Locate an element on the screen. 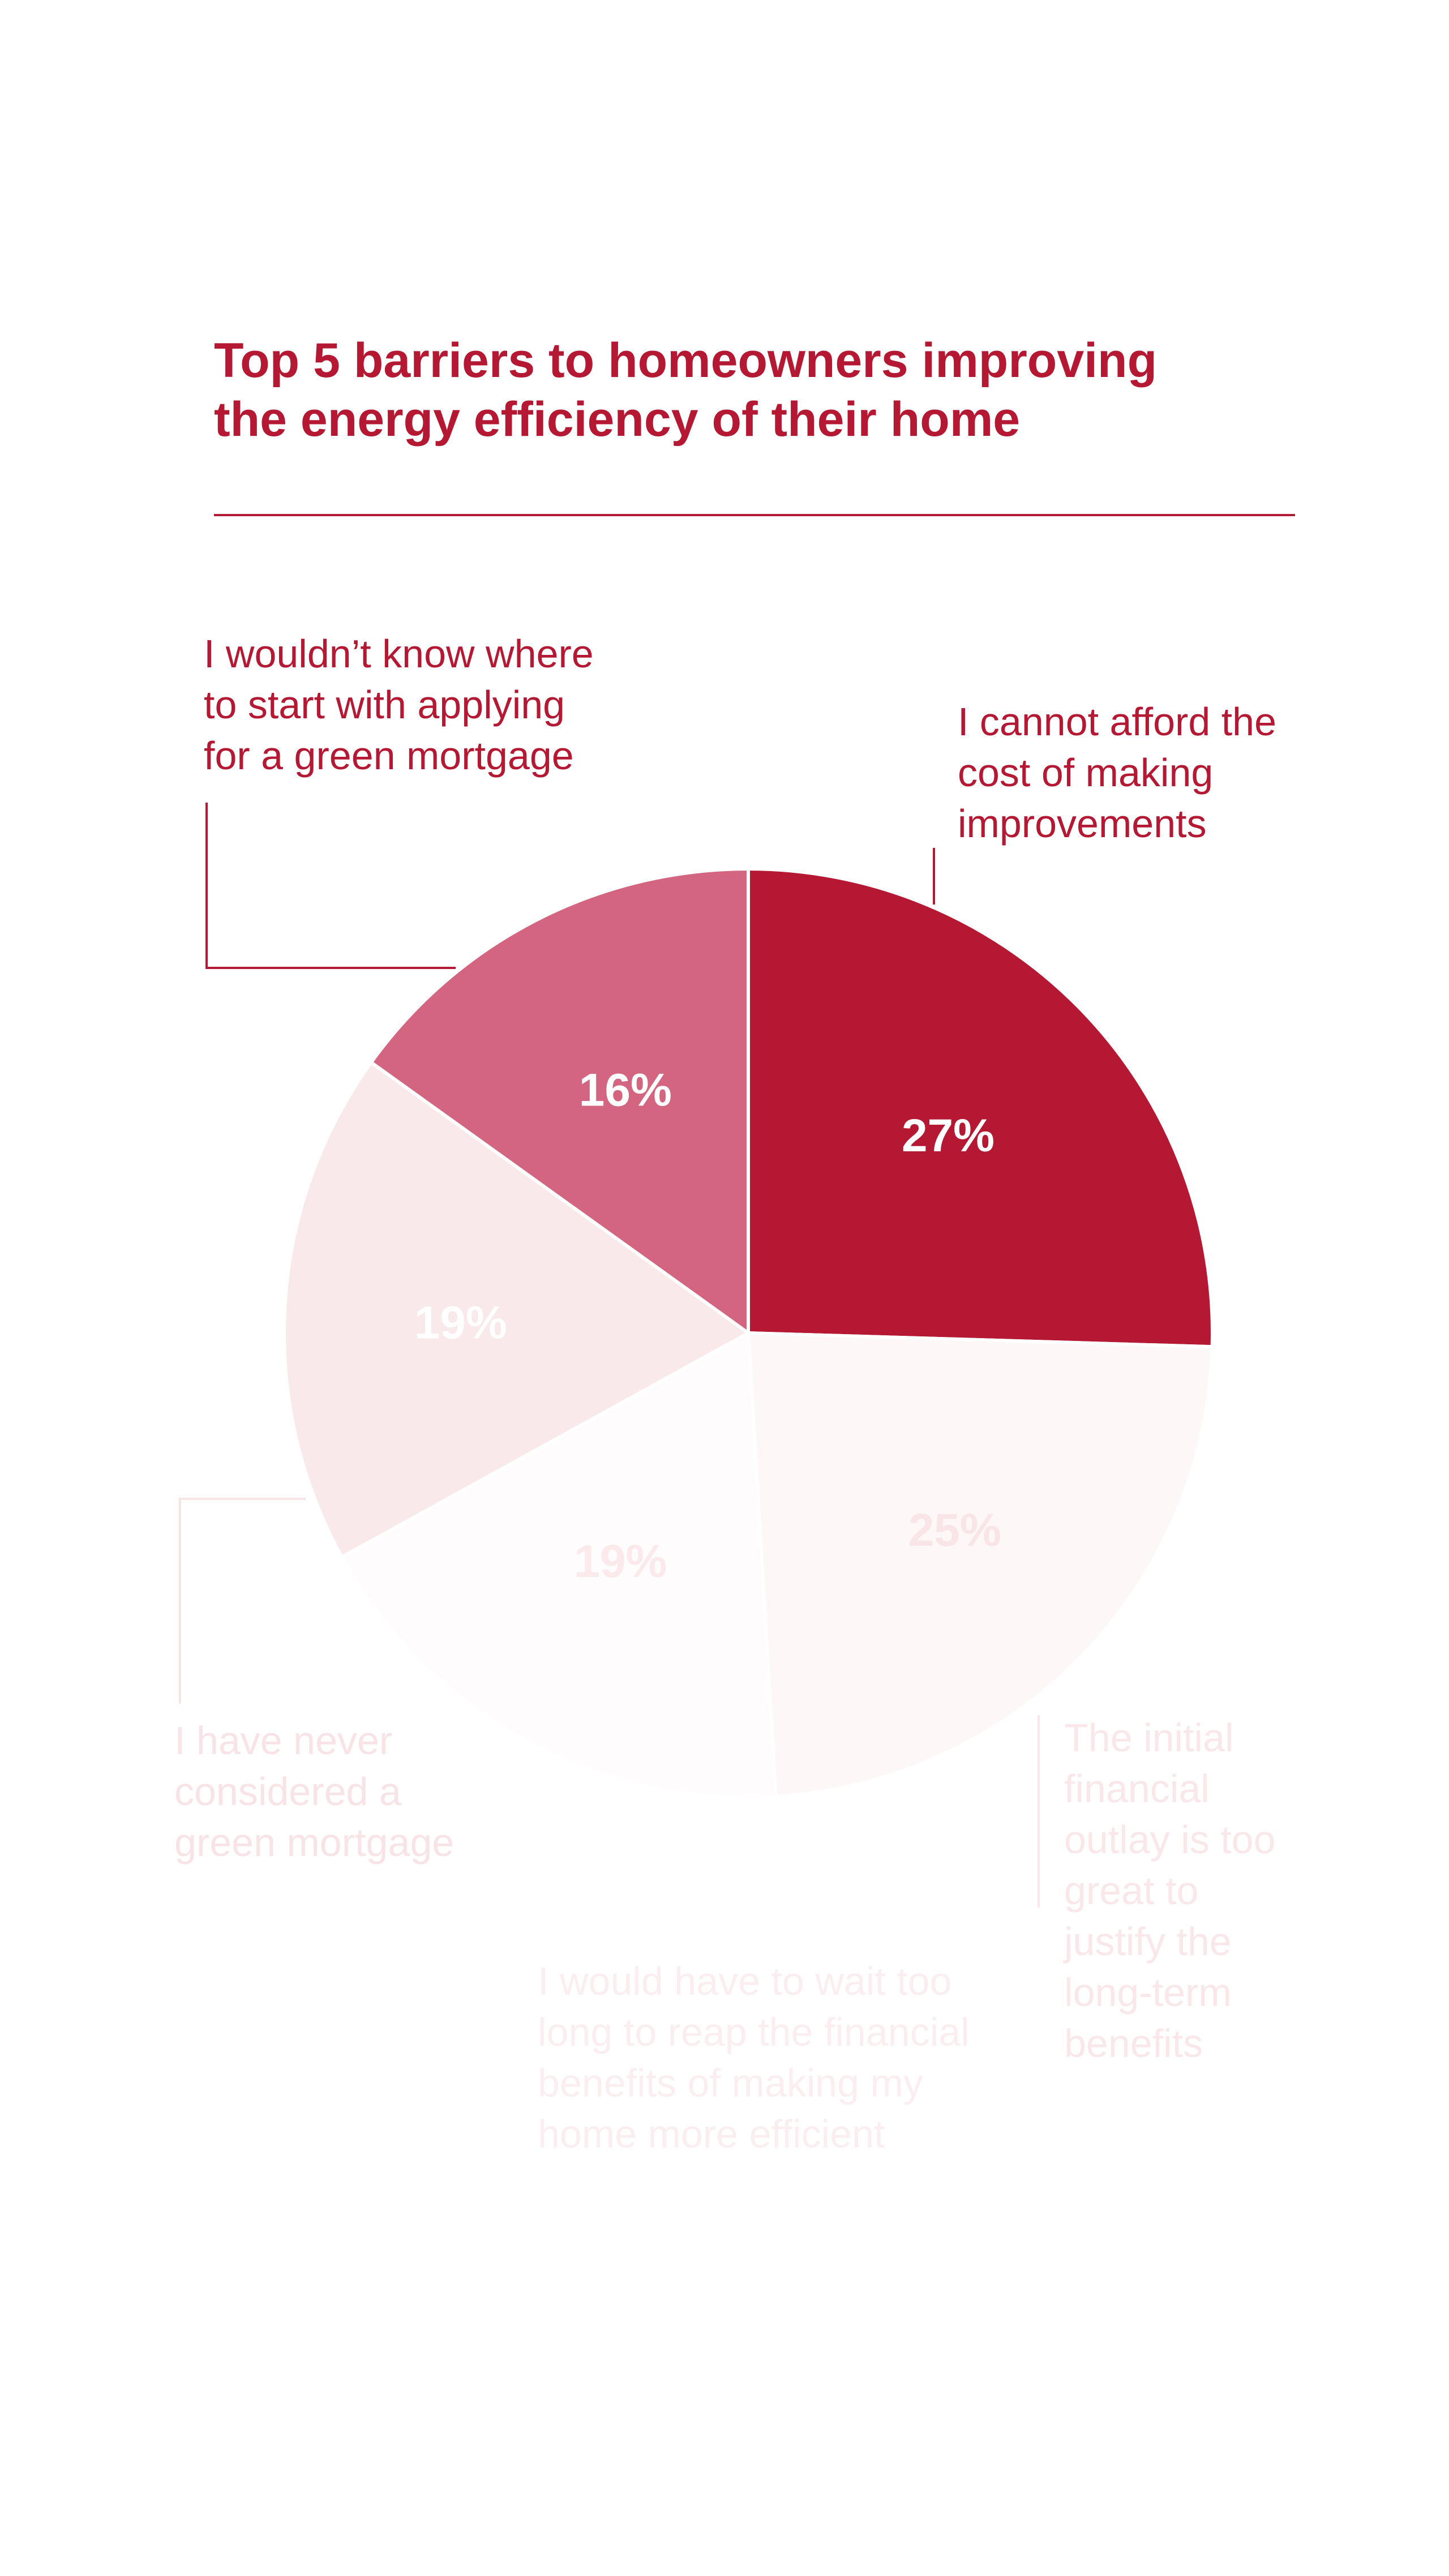 The image size is (1449, 2576). slice-label-2-line-2: financial is located at coordinates (1137, 1789).